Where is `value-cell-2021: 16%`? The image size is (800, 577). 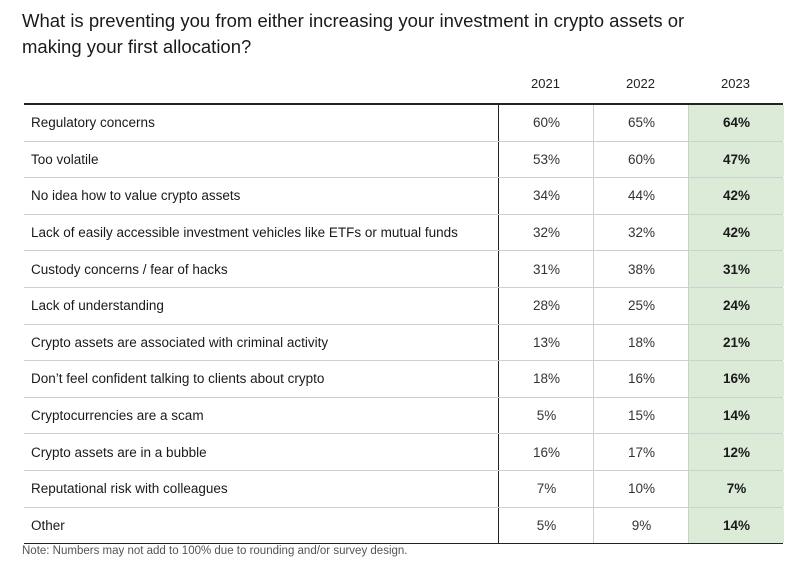 value-cell-2021: 16% is located at coordinates (546, 452).